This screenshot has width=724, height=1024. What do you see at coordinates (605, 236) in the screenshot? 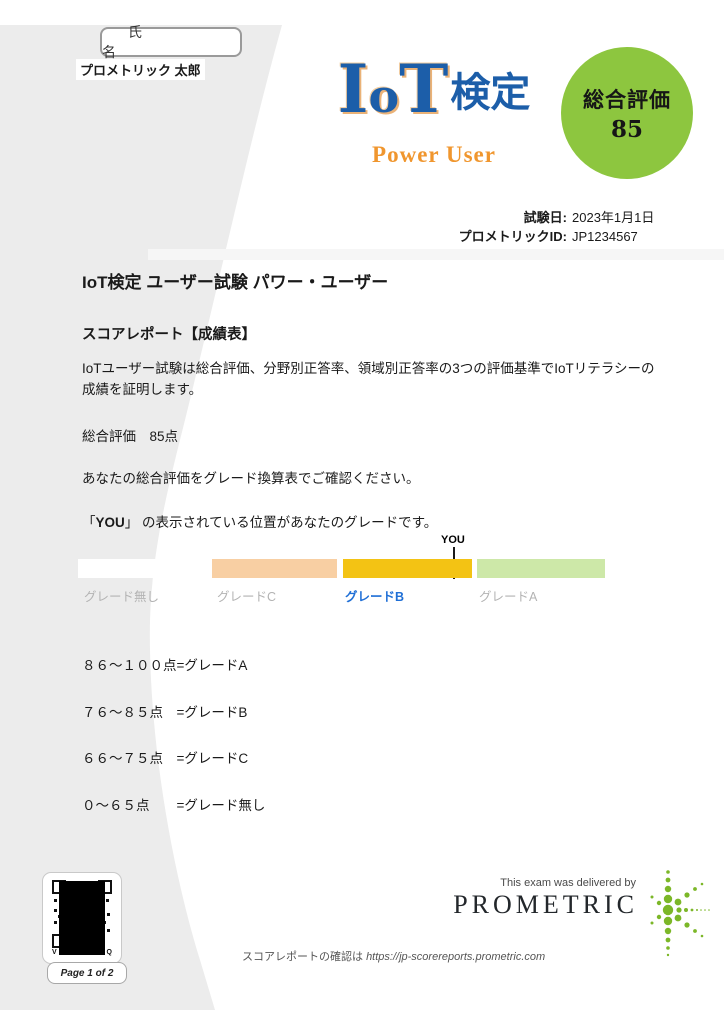
I see `prometric-id-value: JP1234567` at bounding box center [605, 236].